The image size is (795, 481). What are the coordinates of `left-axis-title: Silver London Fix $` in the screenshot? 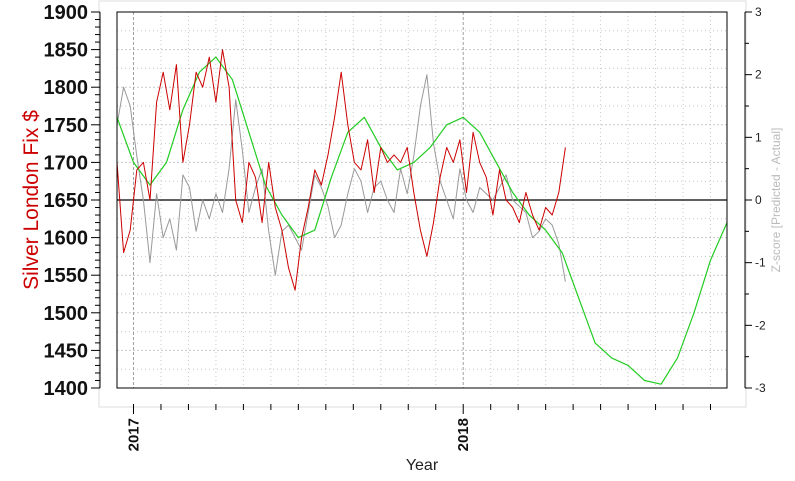 It's located at (31, 200).